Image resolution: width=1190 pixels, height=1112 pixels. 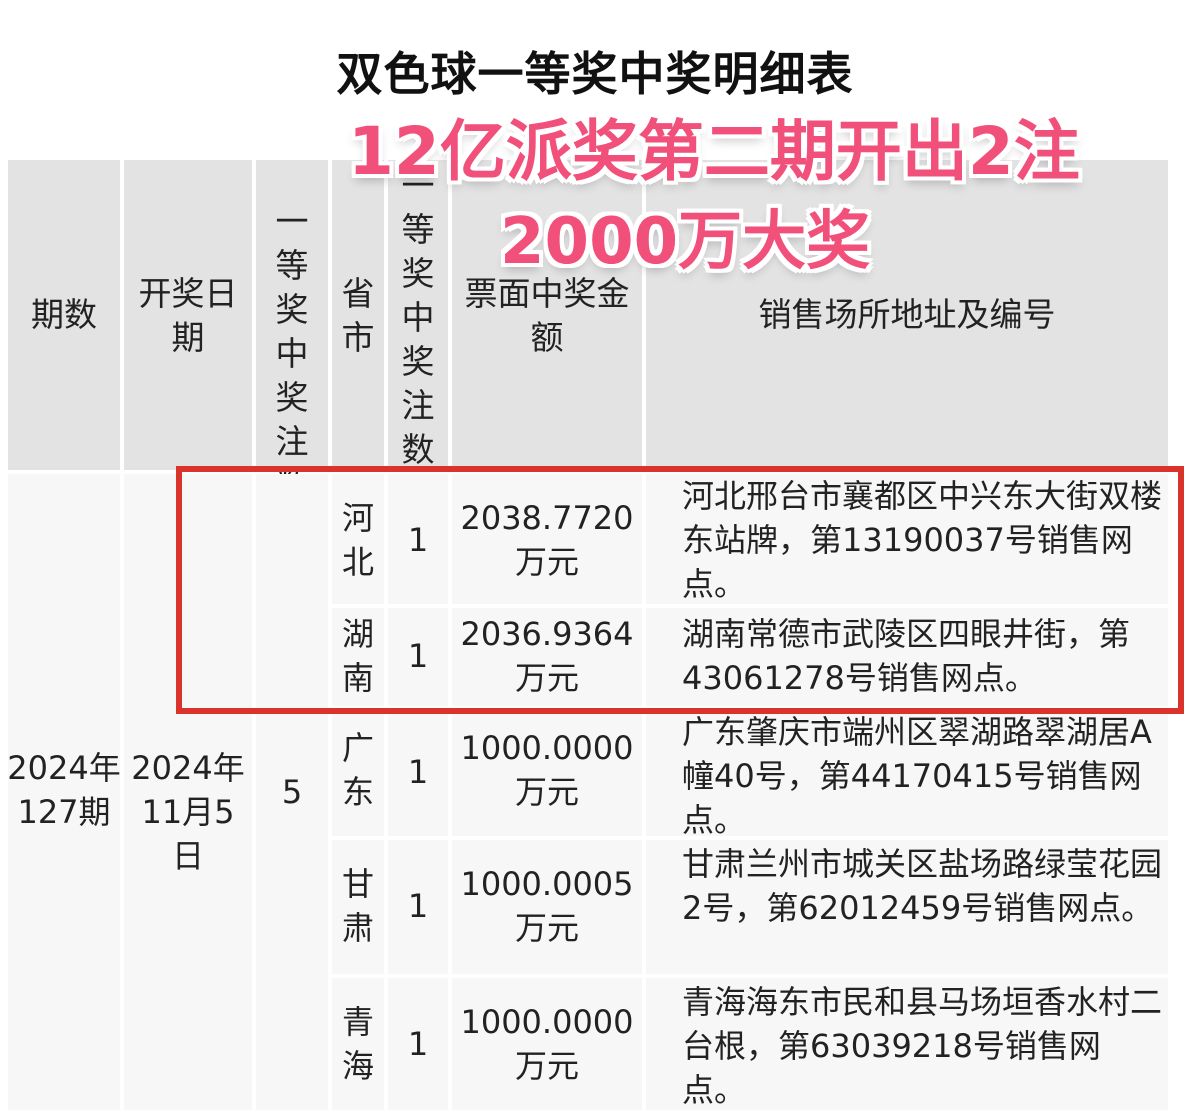 I want to click on group-total-cell: 5, so click(x=292, y=792).